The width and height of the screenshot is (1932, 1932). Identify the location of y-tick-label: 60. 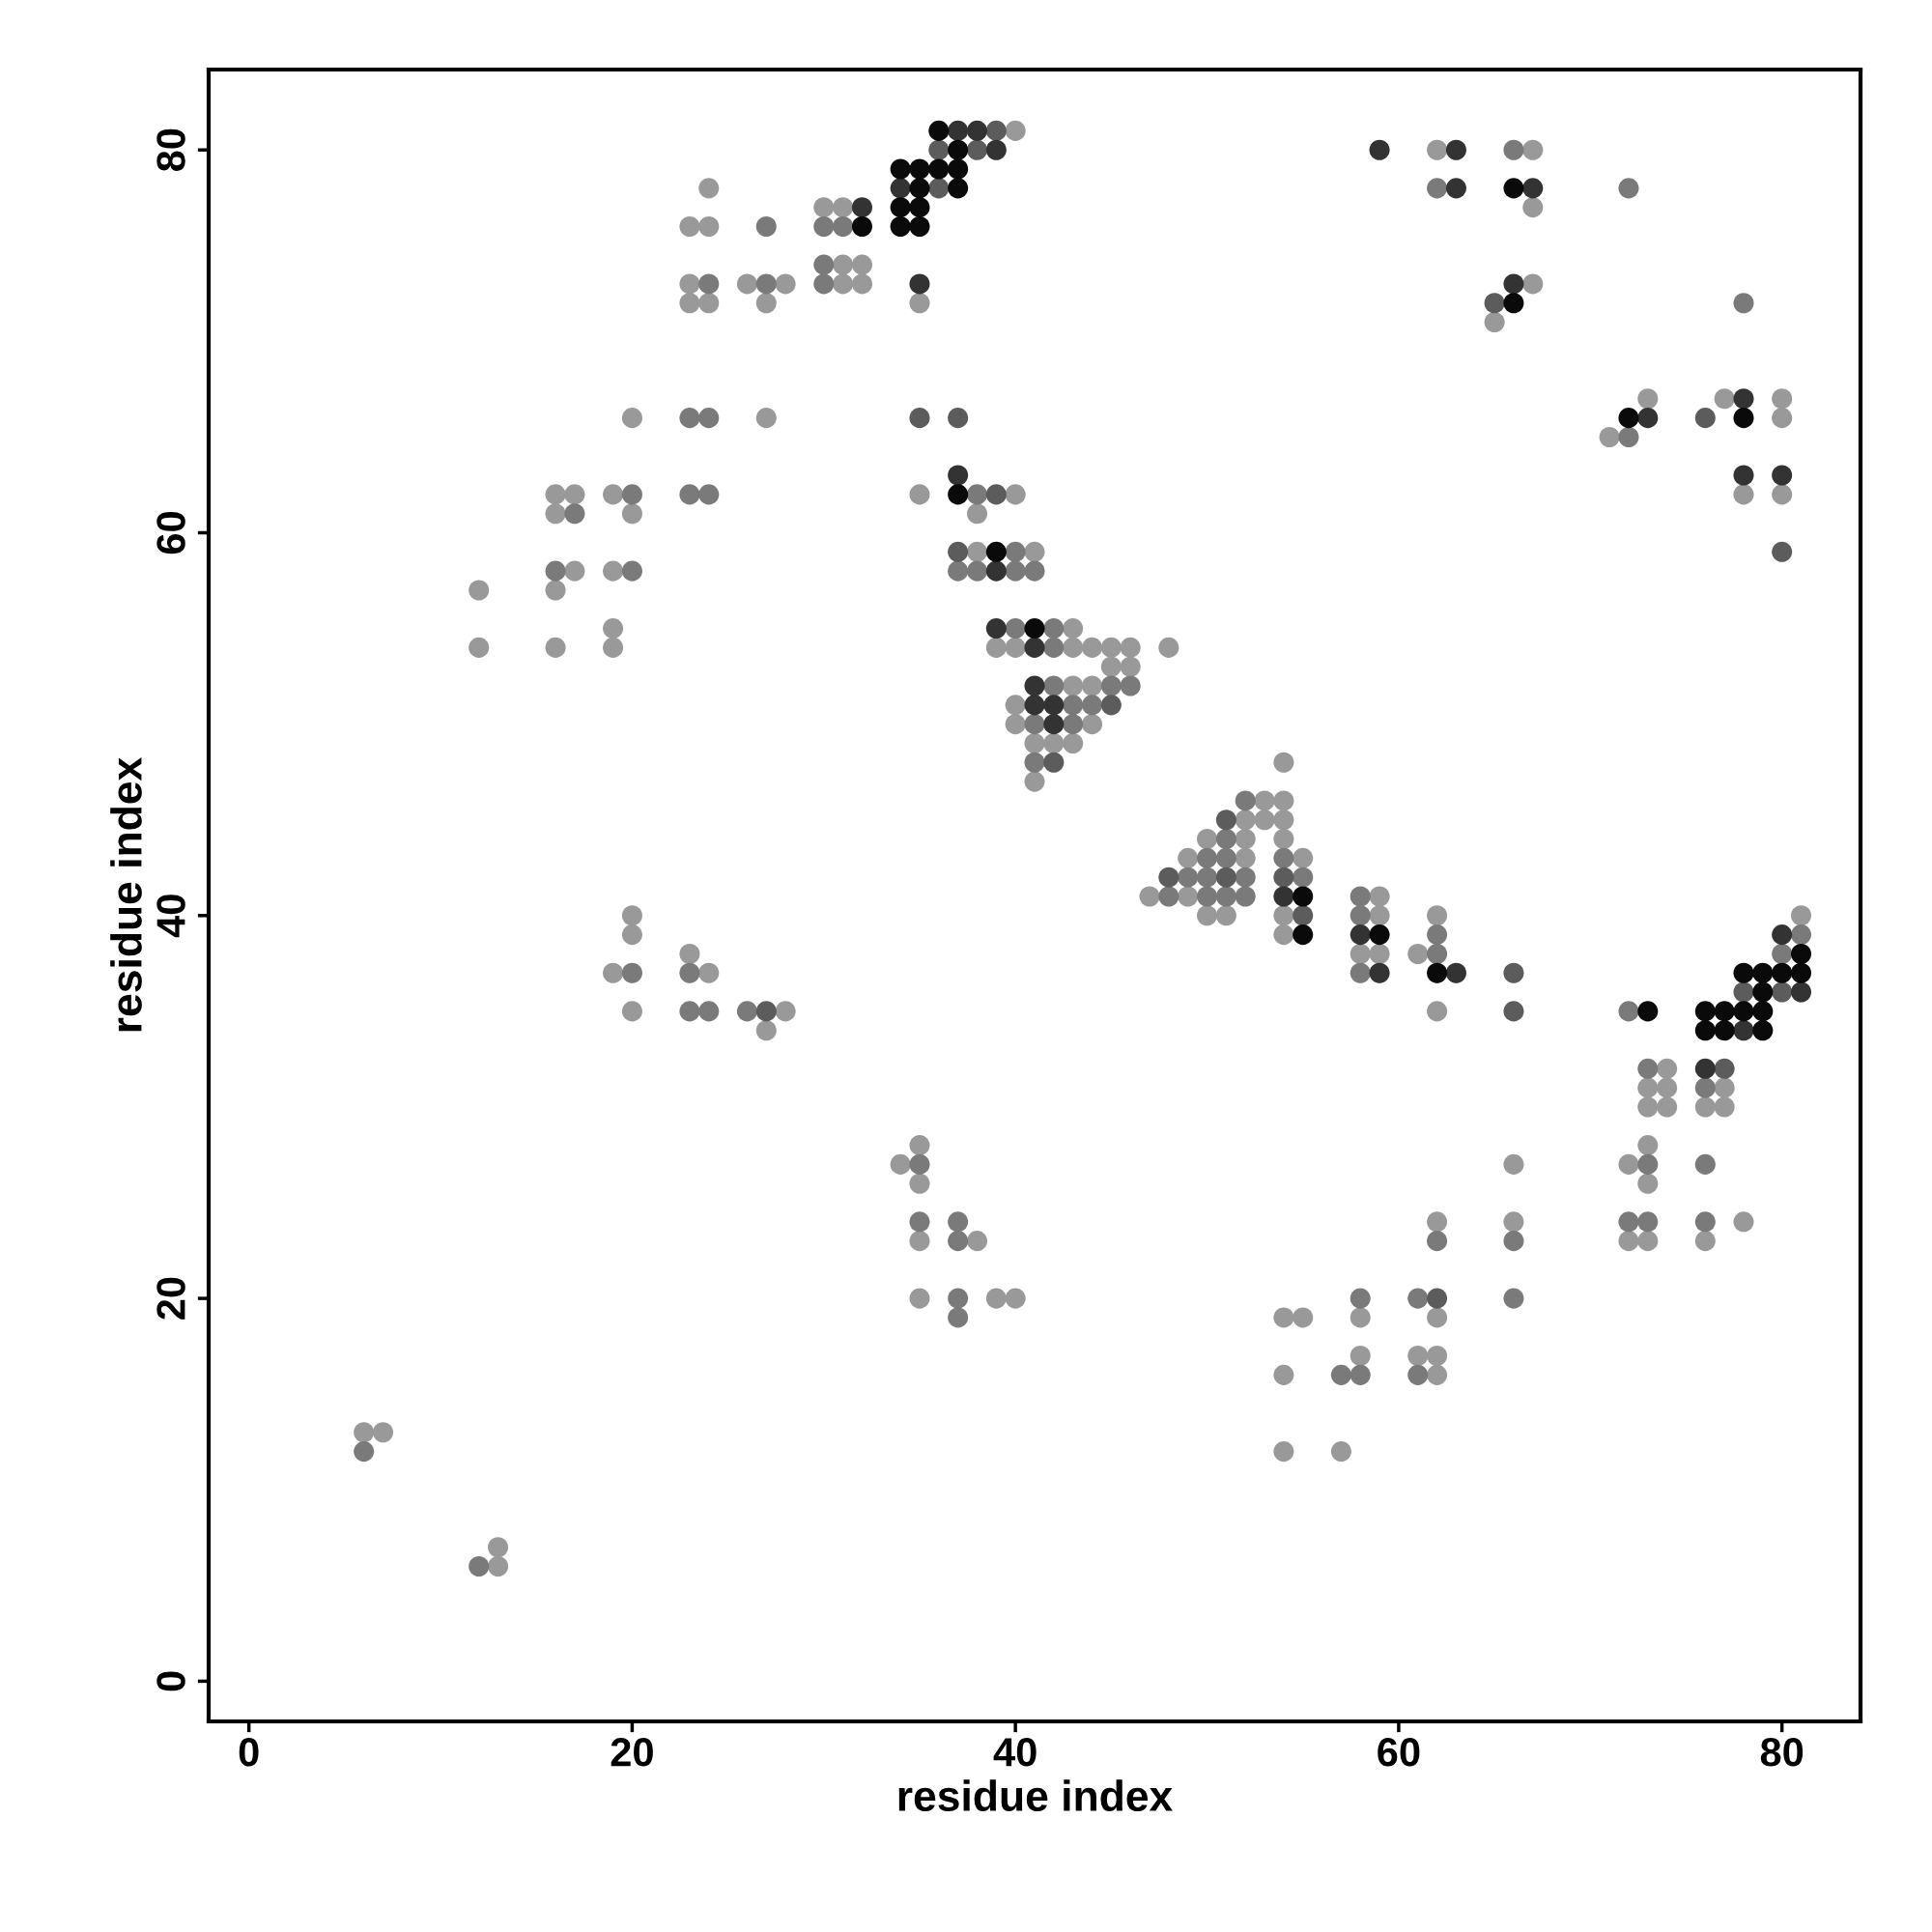
(170, 533).